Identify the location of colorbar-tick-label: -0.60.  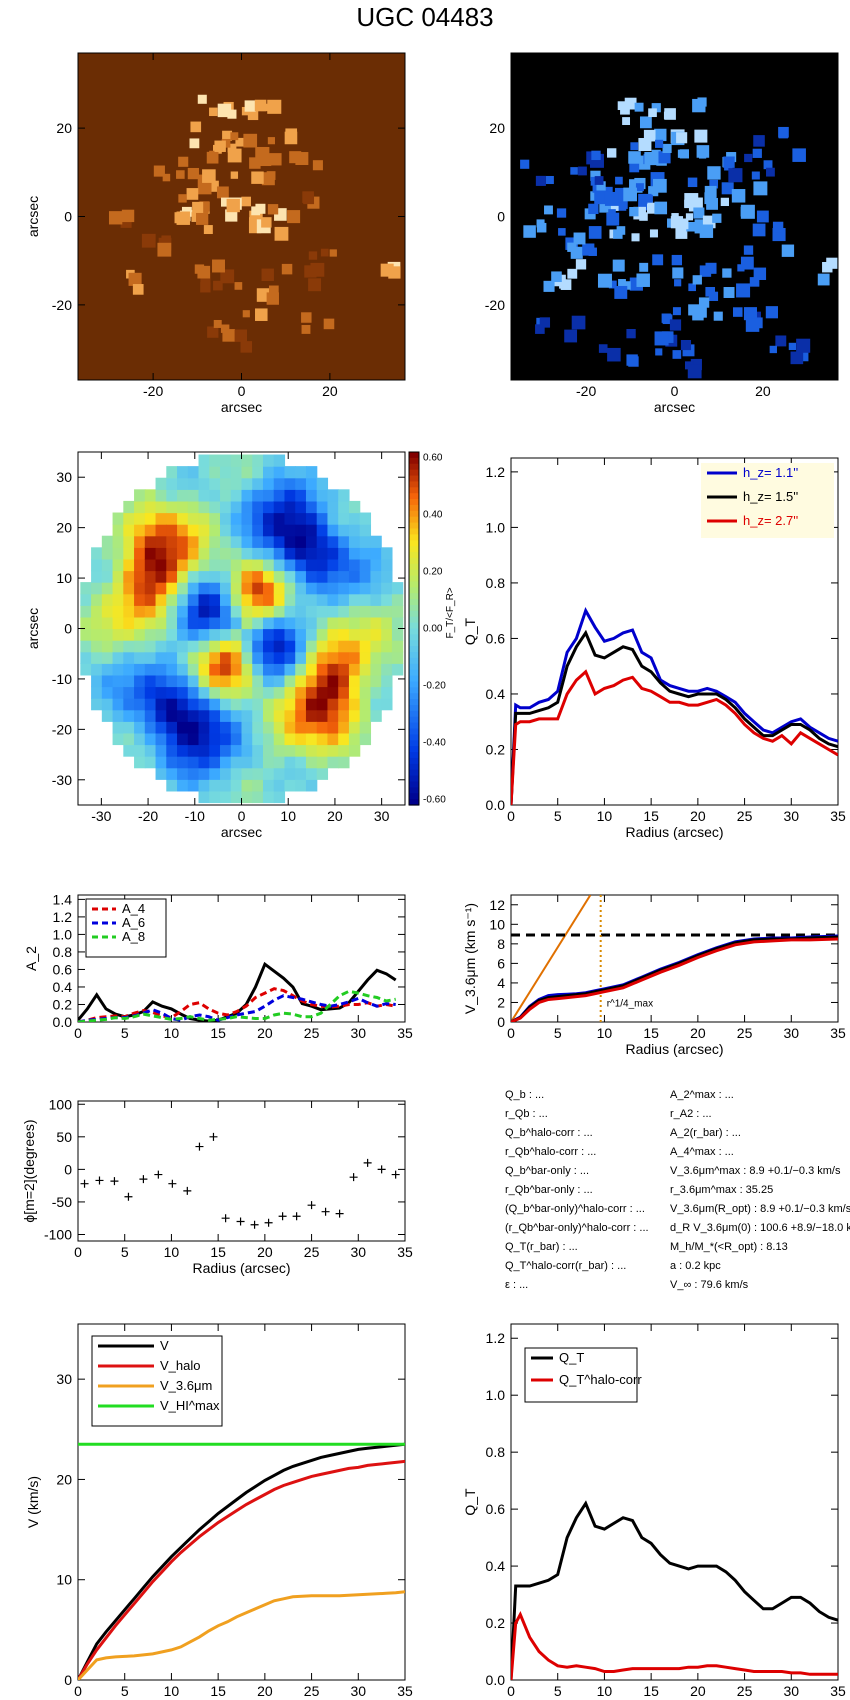
(434, 799).